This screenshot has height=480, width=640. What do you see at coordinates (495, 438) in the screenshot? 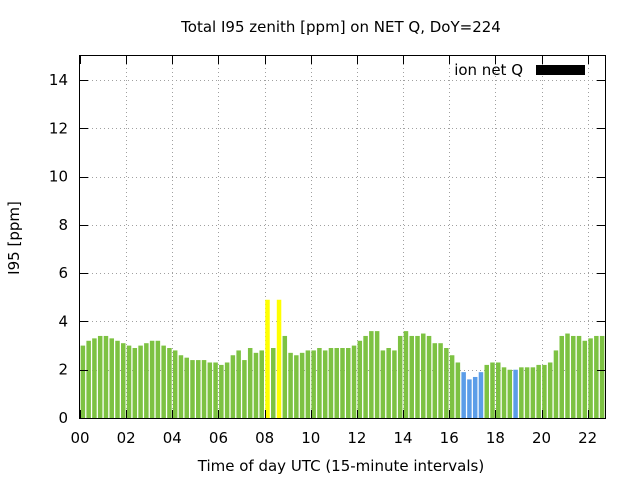
I see `x-tick-label: 18` at bounding box center [495, 438].